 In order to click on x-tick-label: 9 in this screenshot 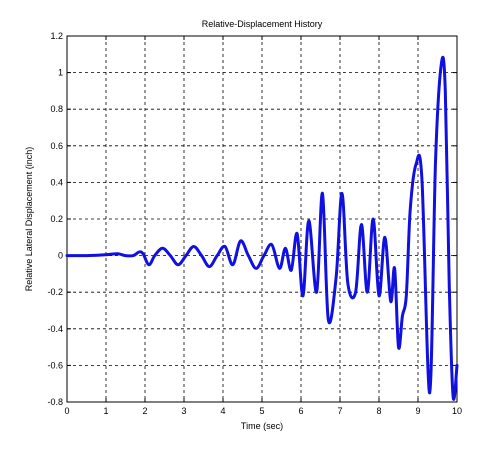, I will do `click(417, 411)`.